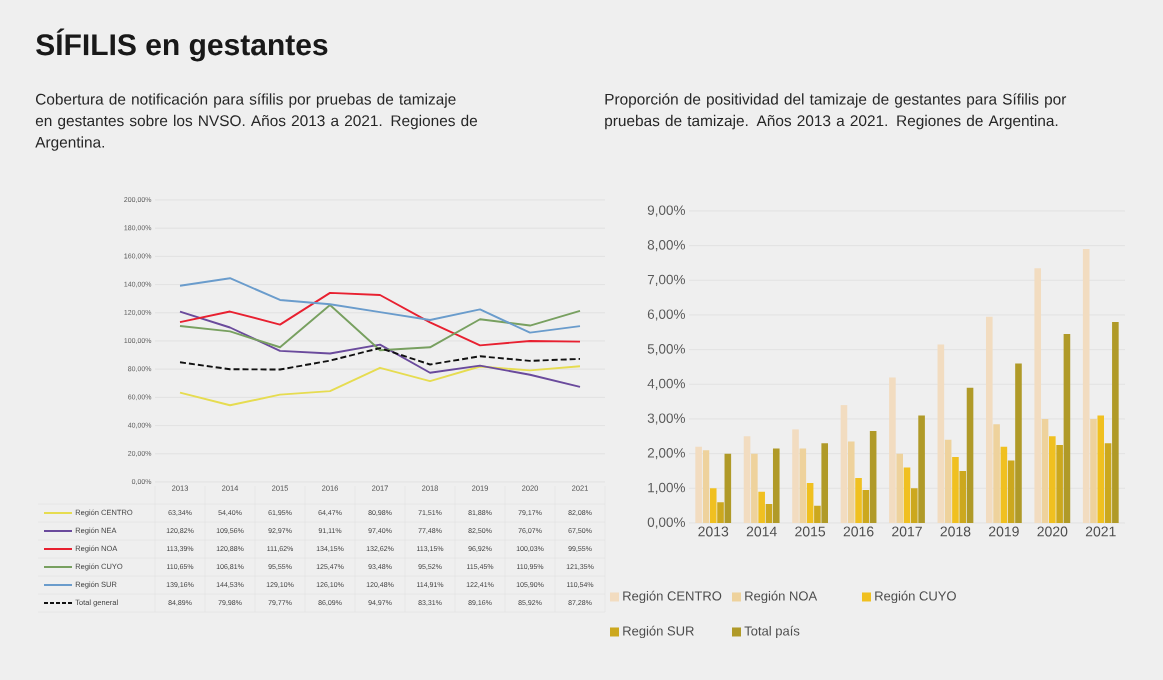 This screenshot has height=680, width=1163. I want to click on chart-subtitle: Cobertura de notificación para sífilis por pruebas de tamizaje en gestantes sobre los NVSO. Años 2013 a 2021. Regiones de Argentina., so click(256, 122).